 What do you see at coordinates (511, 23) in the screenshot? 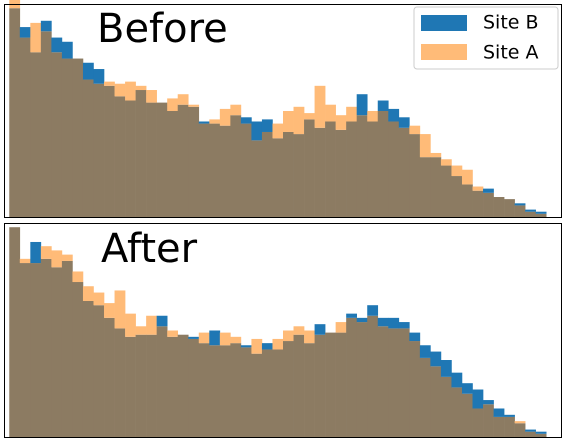
I see `legend-label-site-b: Site B` at bounding box center [511, 23].